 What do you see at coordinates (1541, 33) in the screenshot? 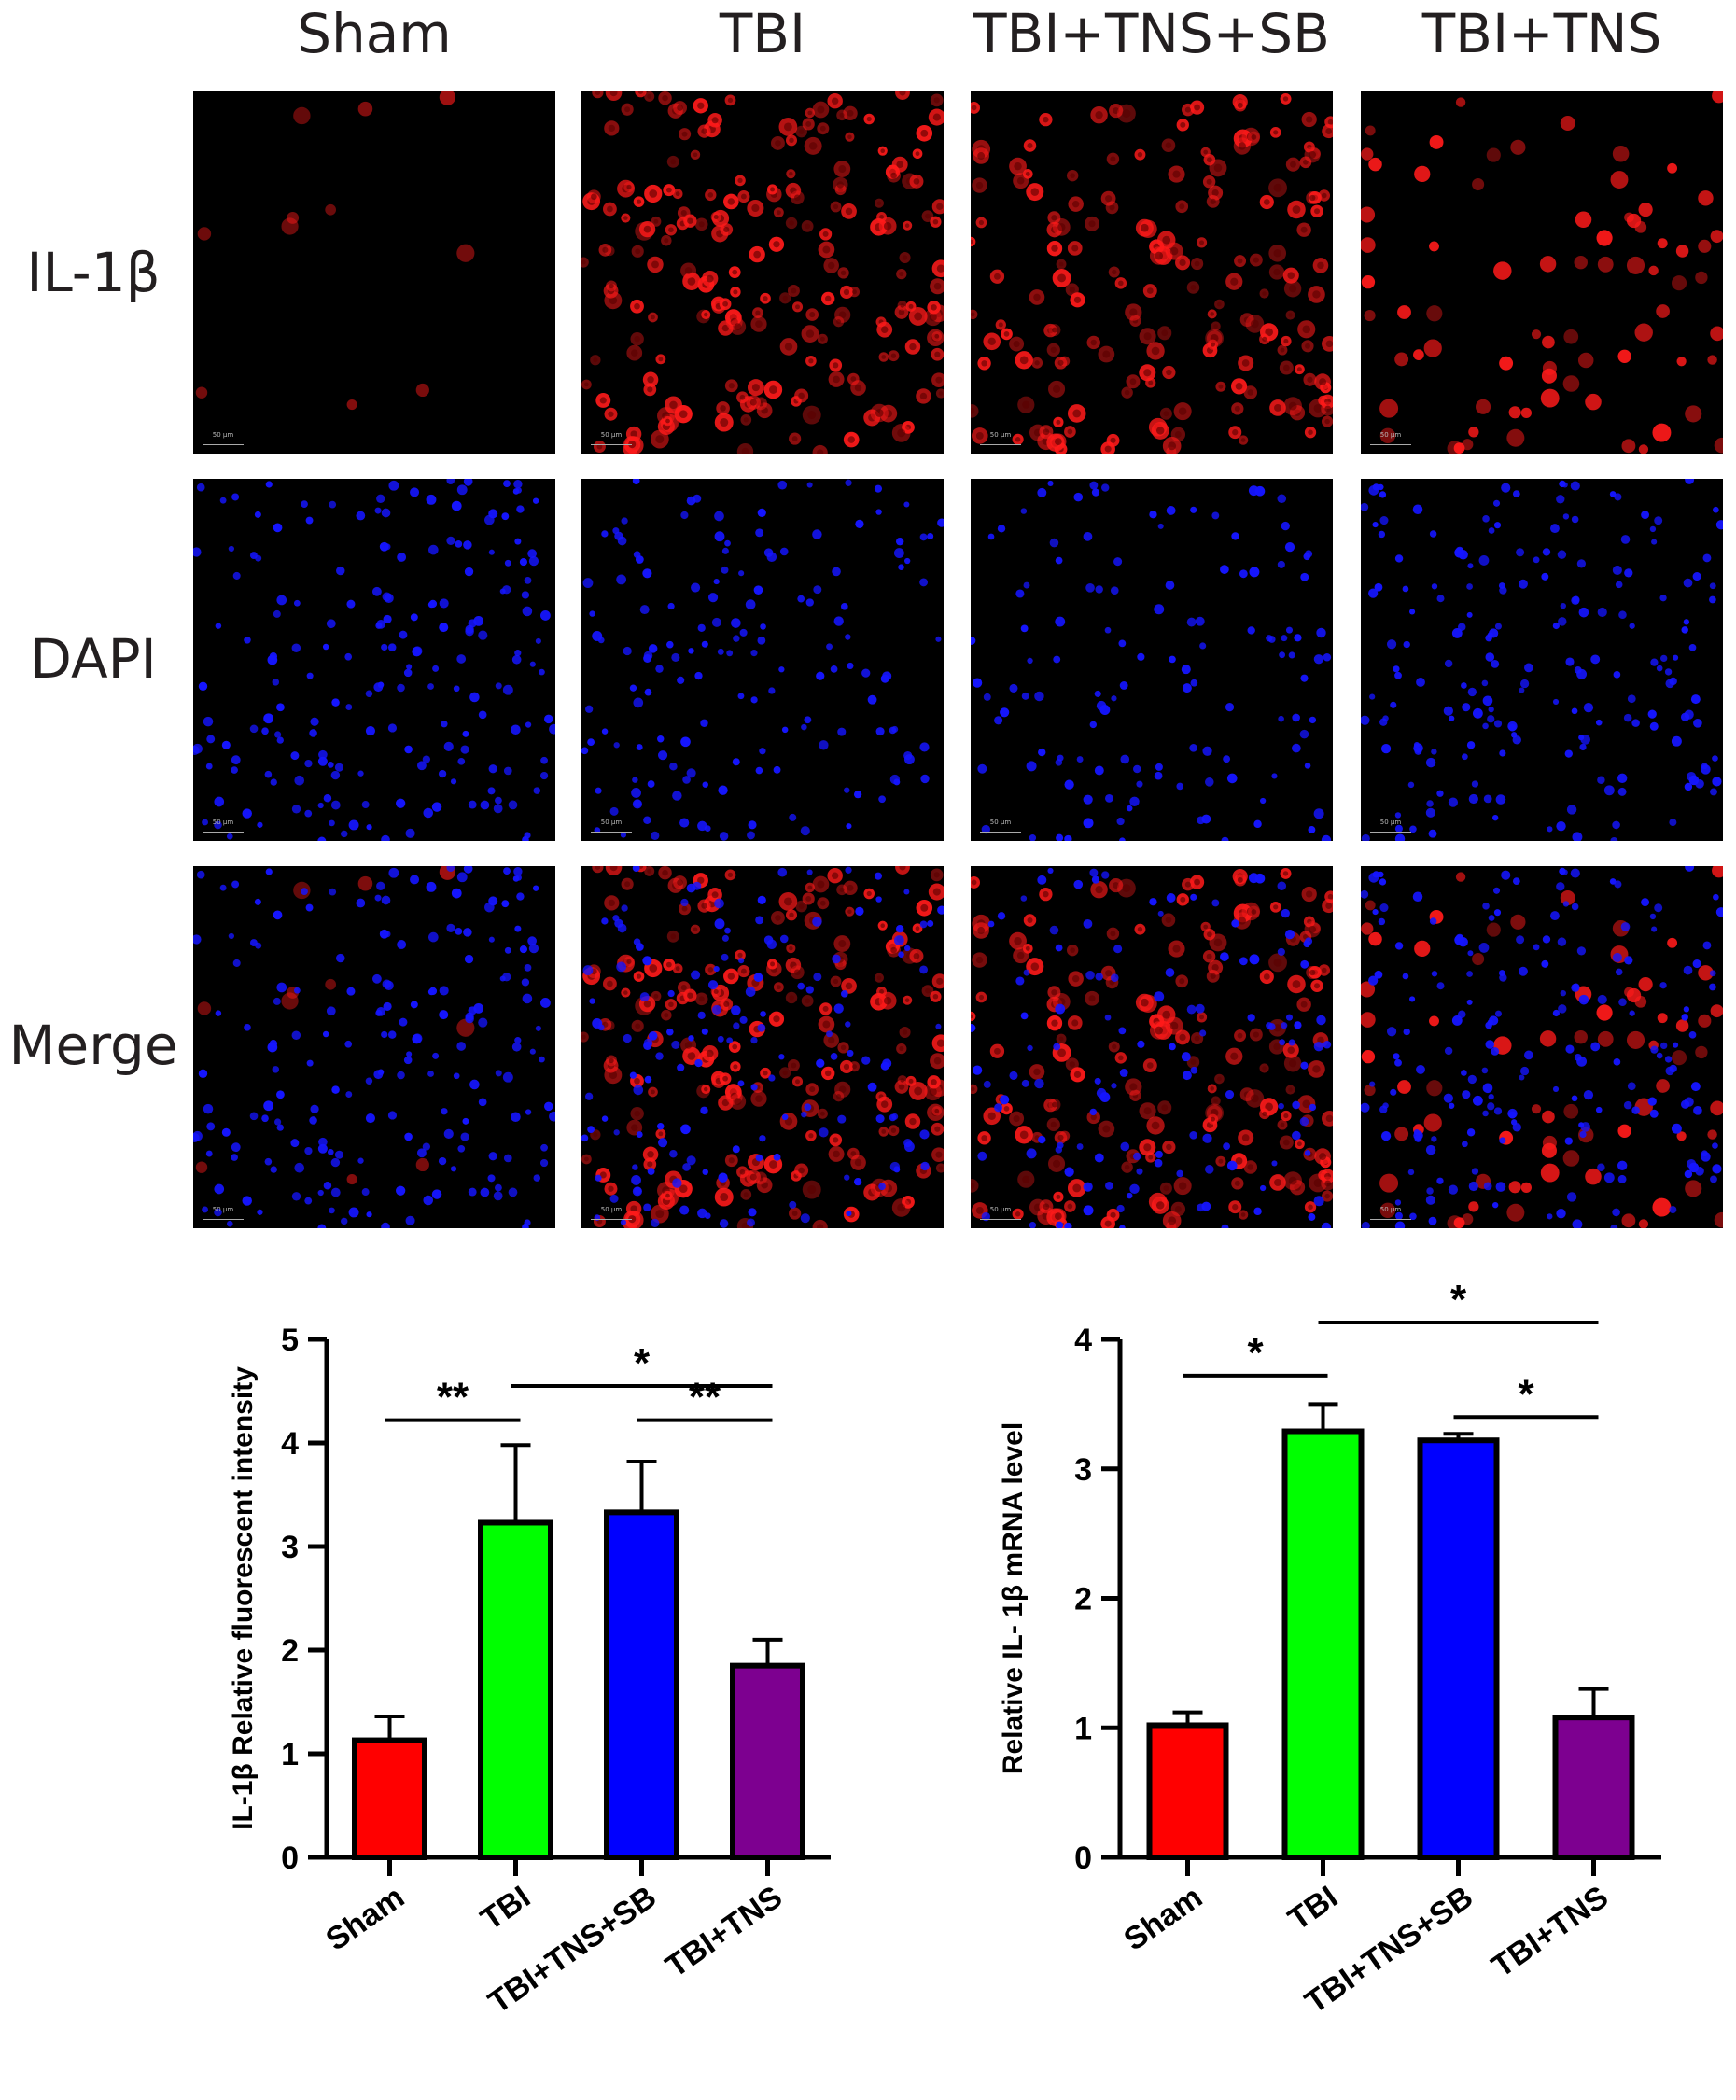
I see `column-header-tbi-tns: TBI+TNS` at bounding box center [1541, 33].